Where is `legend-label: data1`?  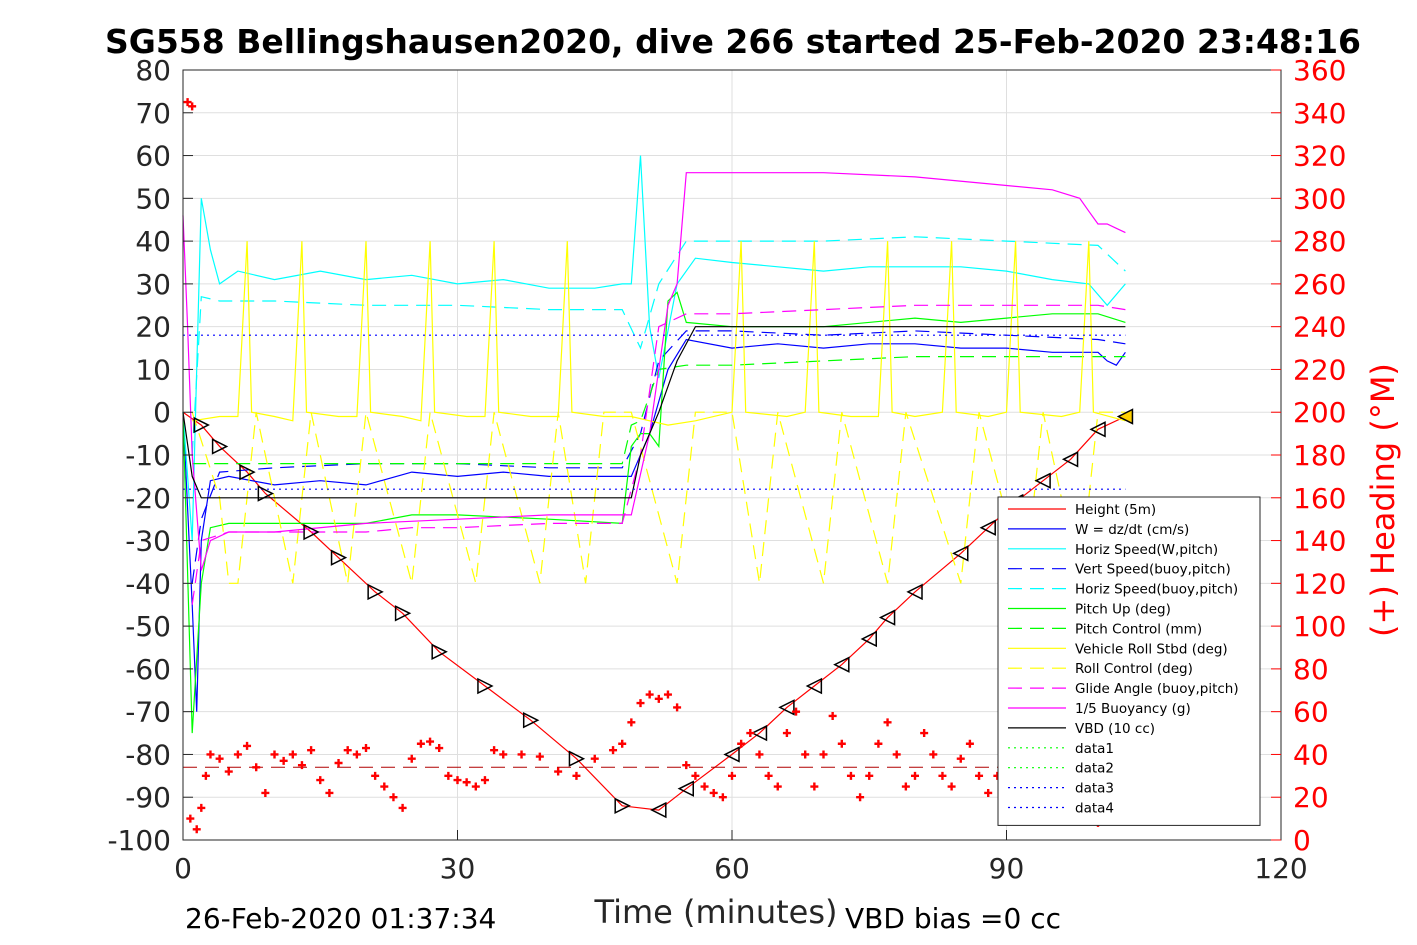
legend-label: data1 is located at coordinates (1094, 749).